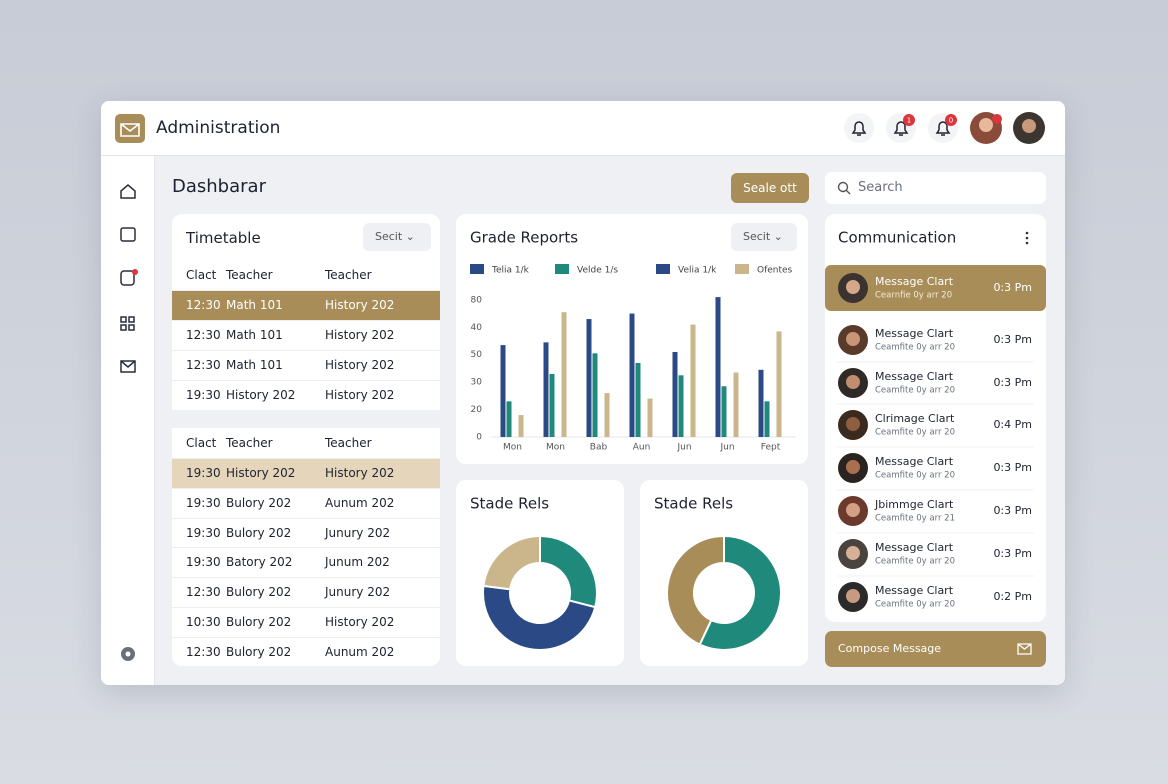  Describe the element at coordinates (770, 188) in the screenshot. I see `action-button: Seale ott` at that location.